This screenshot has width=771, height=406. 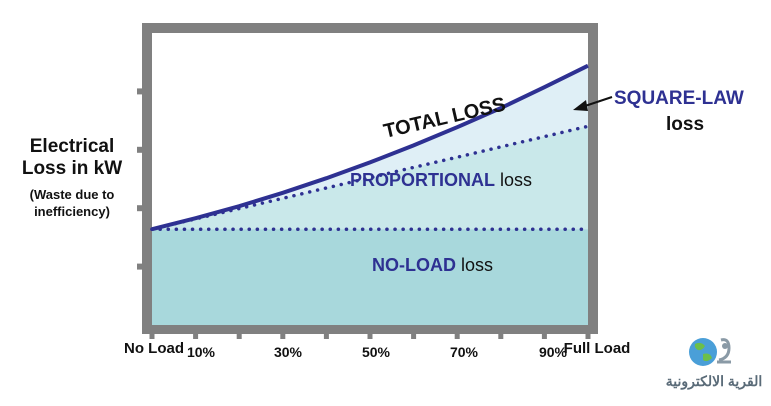 What do you see at coordinates (154, 348) in the screenshot?
I see `x-label-no-load: No Load` at bounding box center [154, 348].